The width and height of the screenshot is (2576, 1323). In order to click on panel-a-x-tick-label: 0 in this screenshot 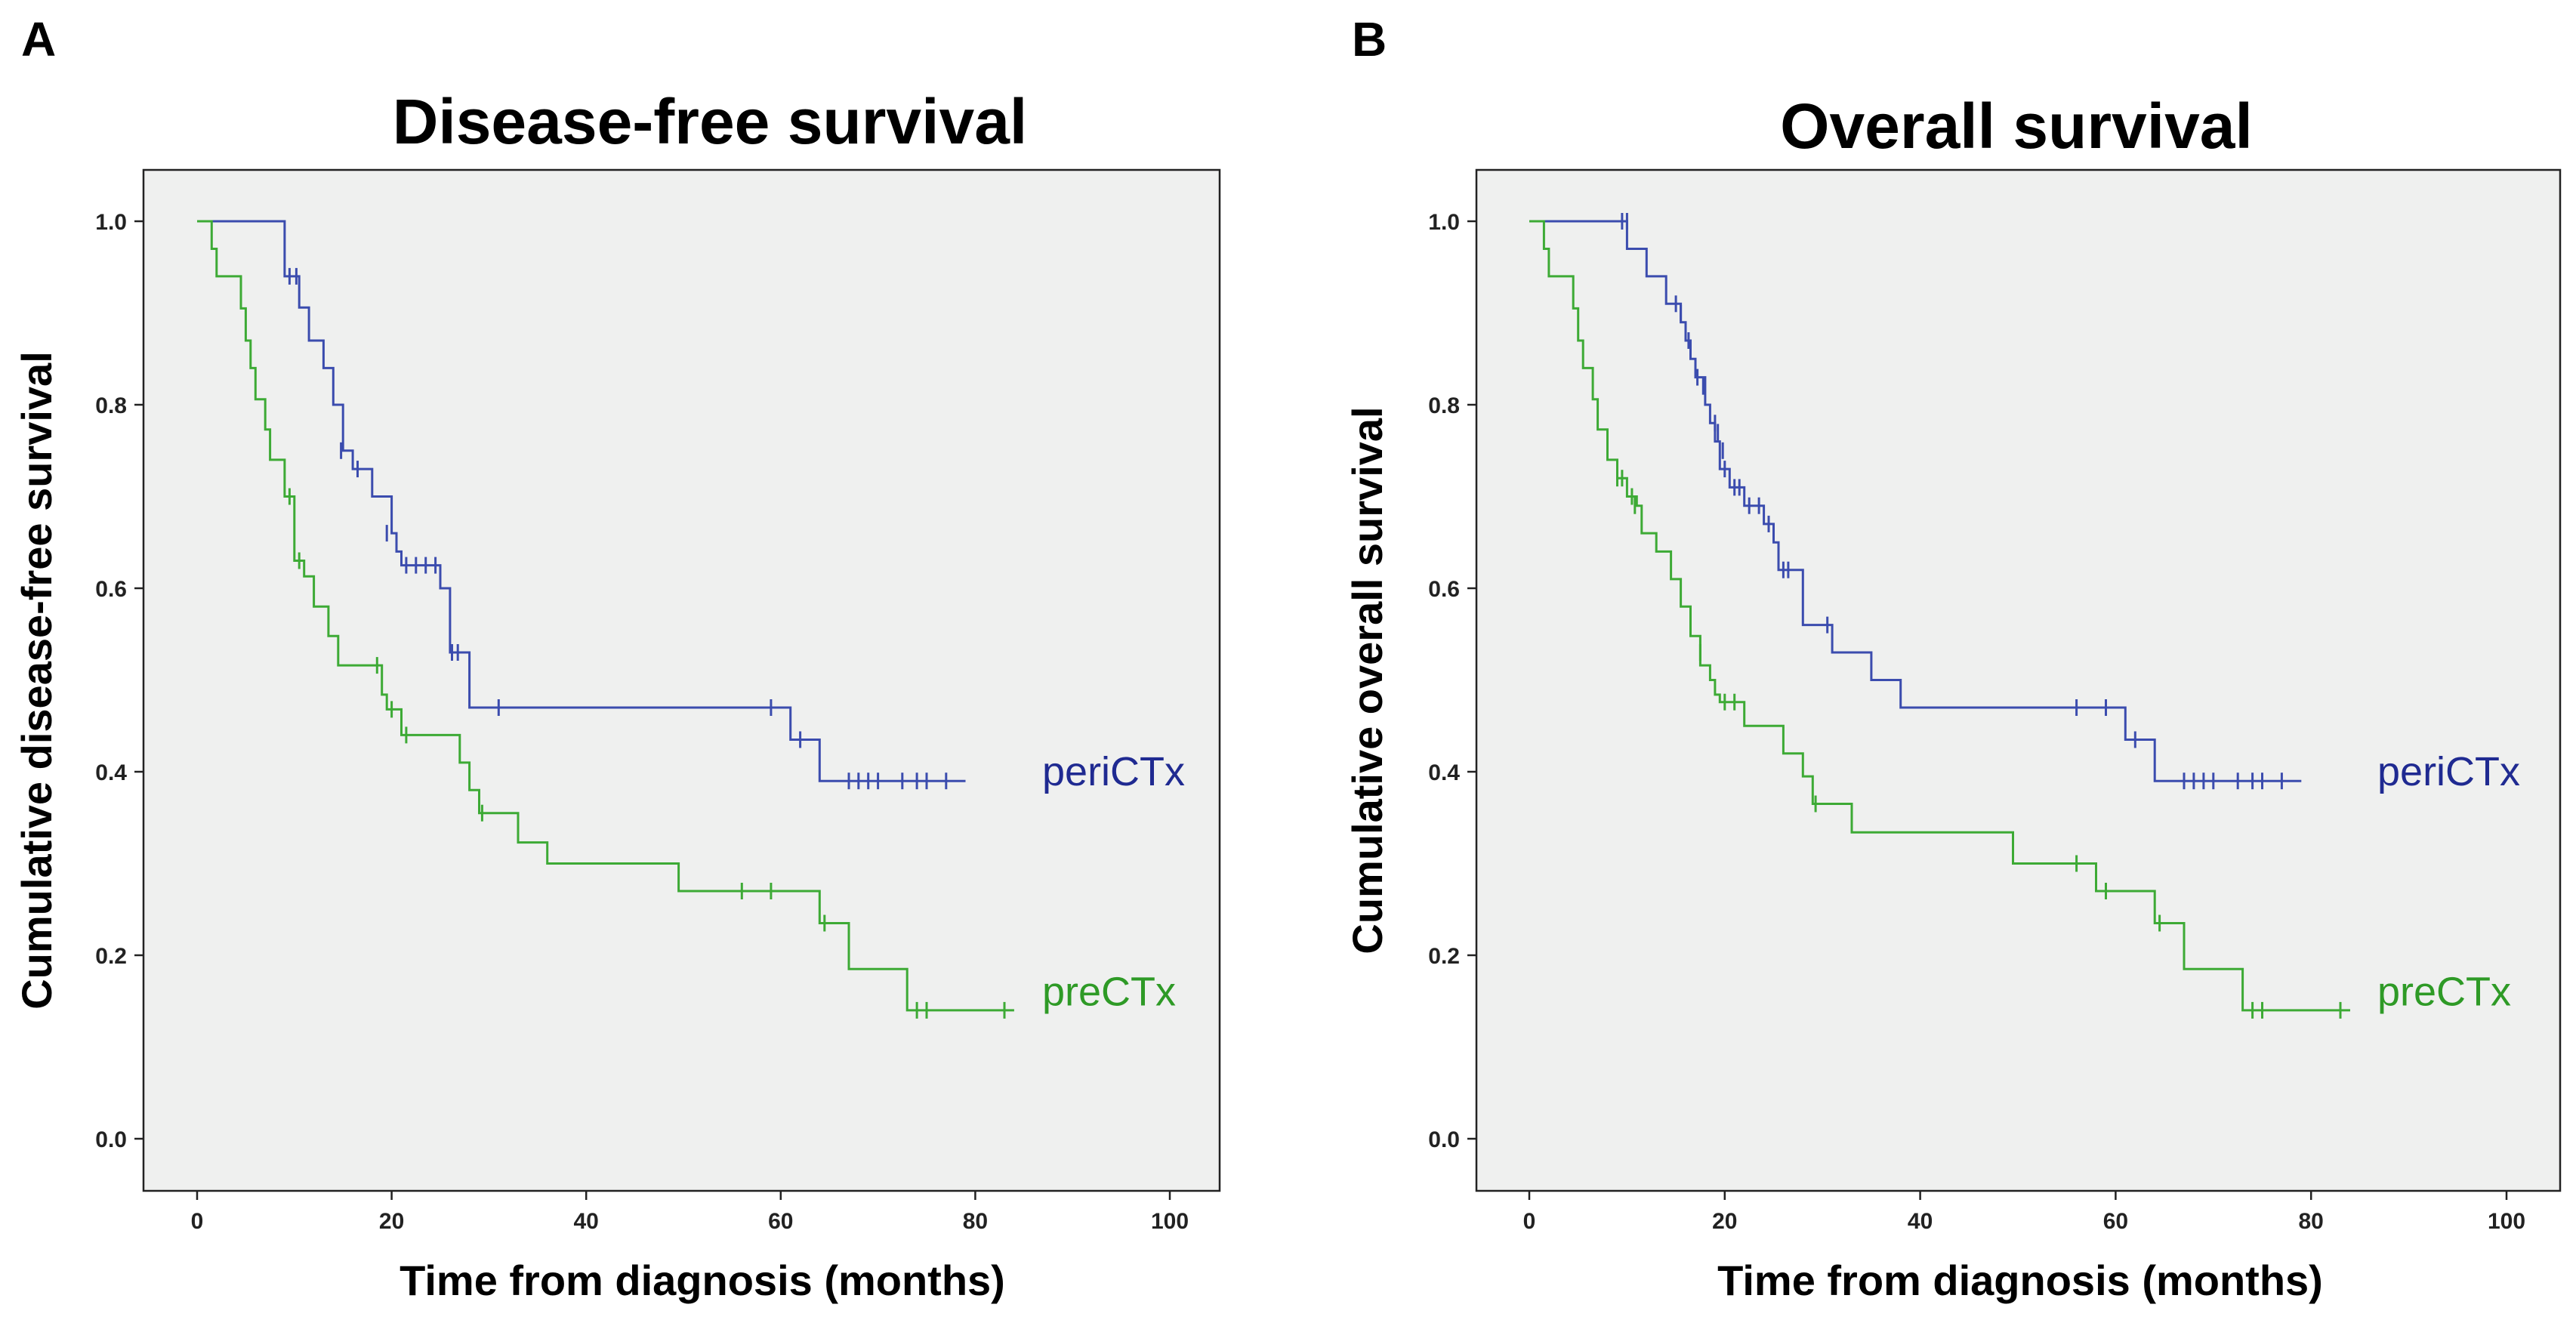, I will do `click(197, 1221)`.